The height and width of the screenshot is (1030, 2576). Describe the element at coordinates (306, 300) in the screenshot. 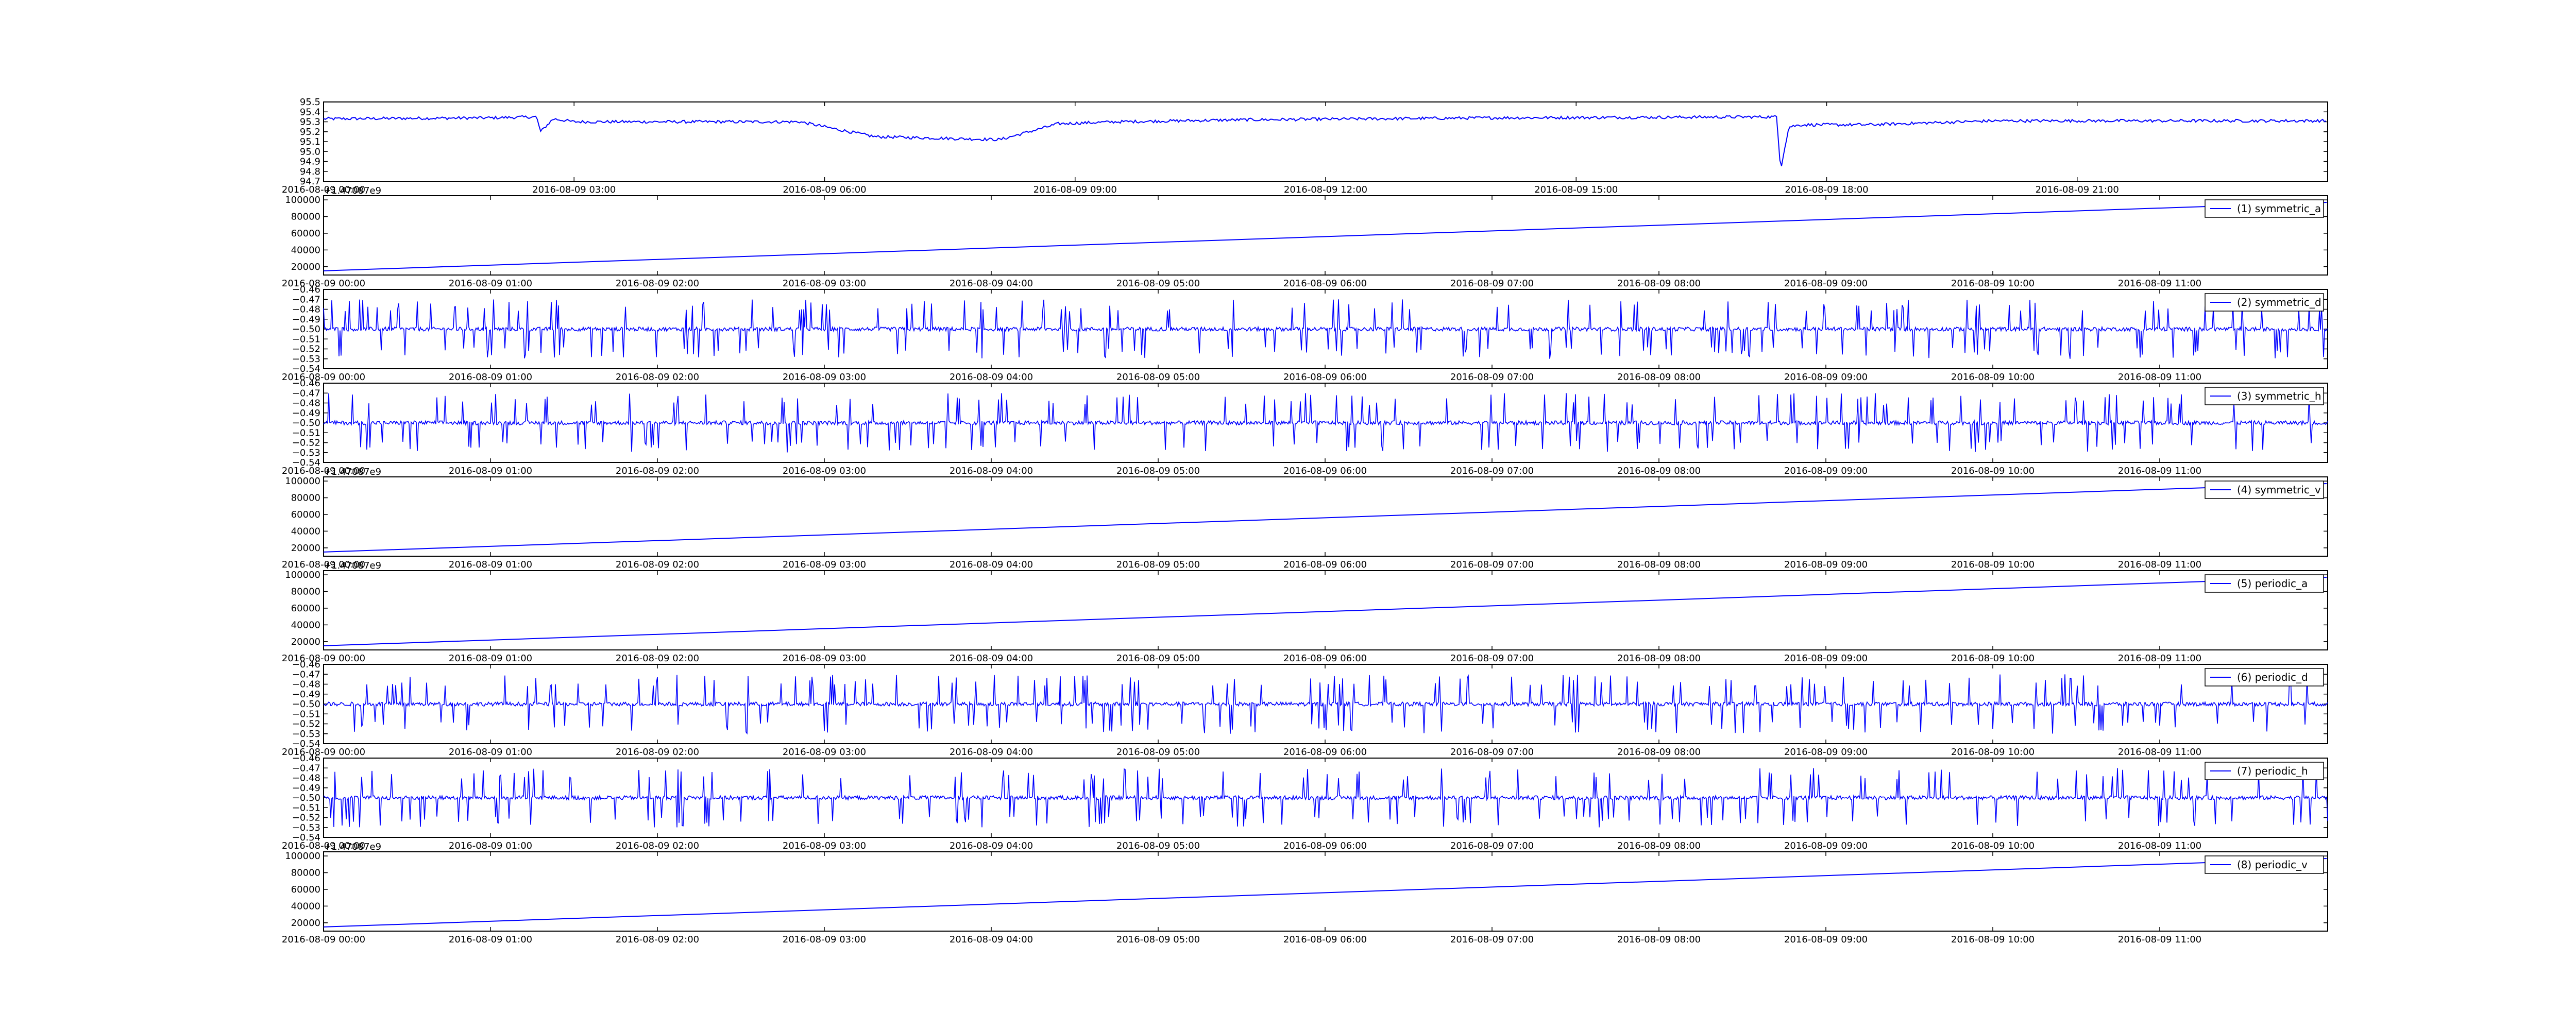

I see `y-tick-label: −0.47` at that location.